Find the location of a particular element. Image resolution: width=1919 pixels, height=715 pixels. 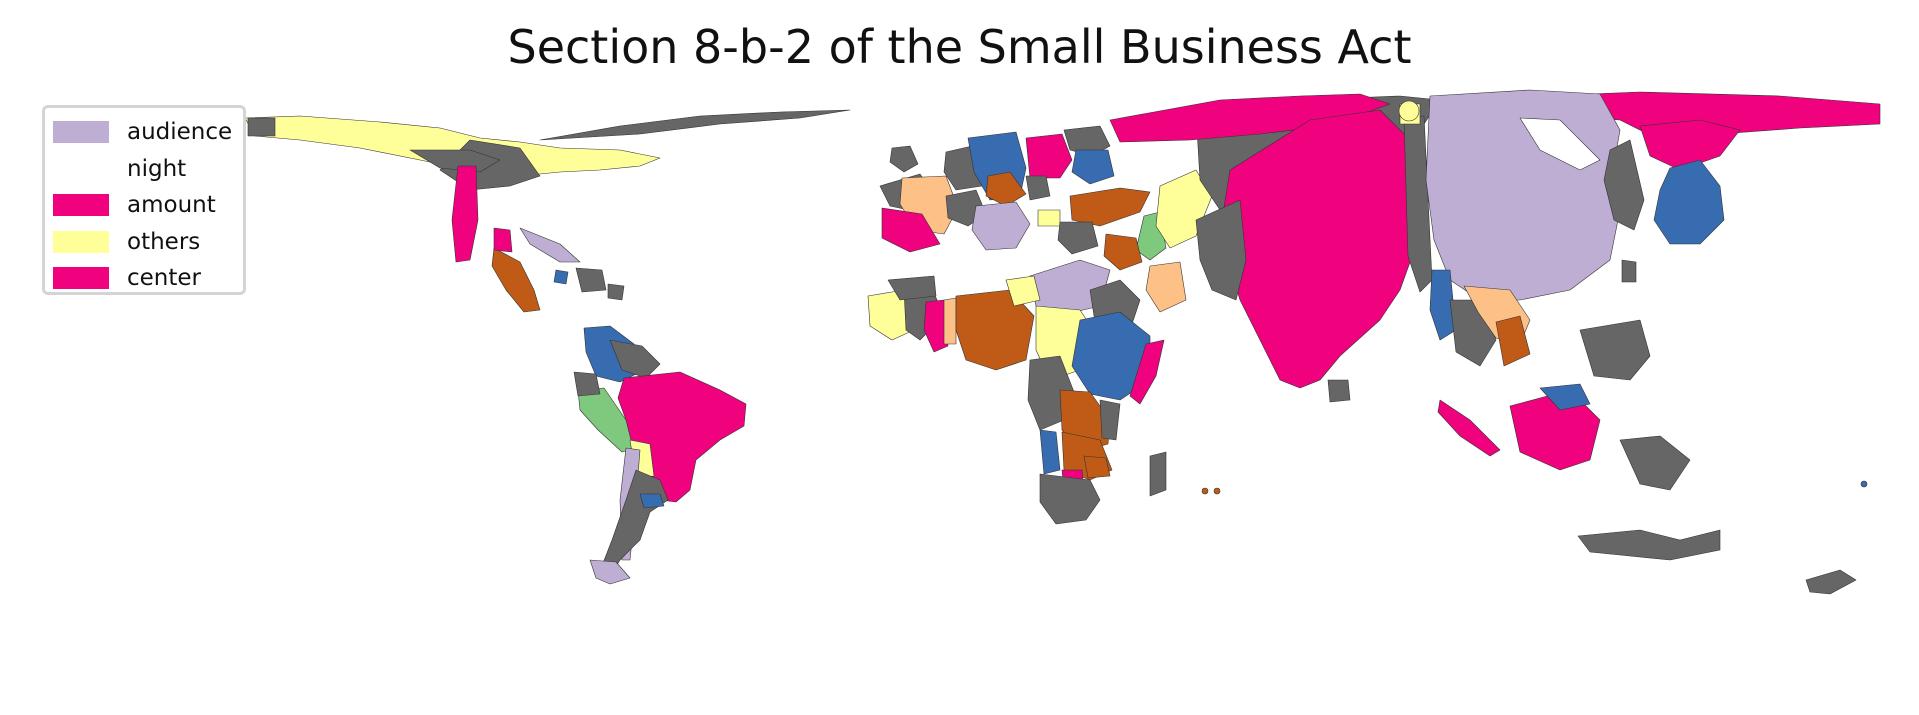

legend: audience night amount others center is located at coordinates (144, 200).